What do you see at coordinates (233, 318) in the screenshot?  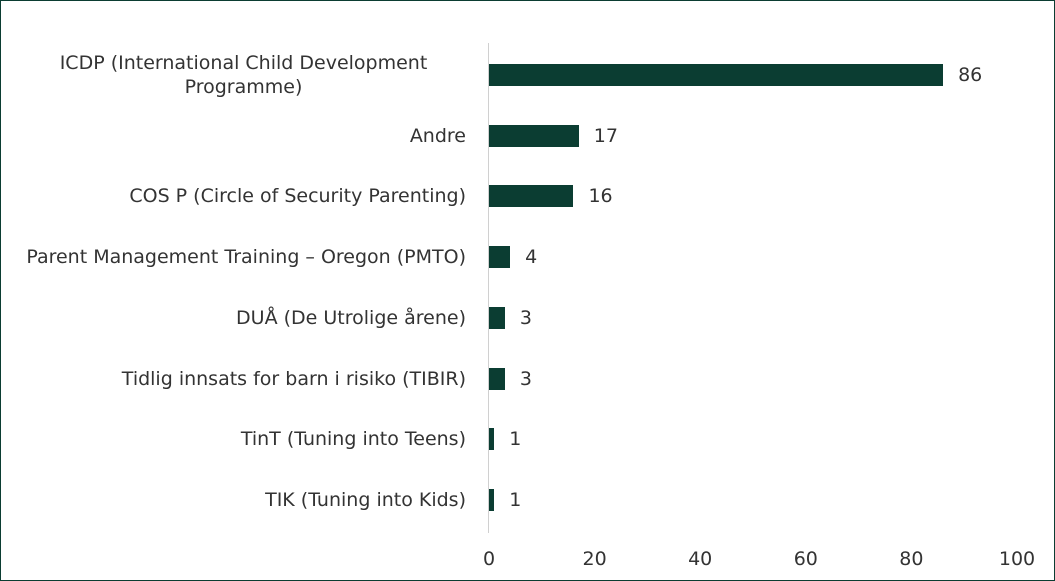 I see `category-label-box: DUÅ (De Utrolige årene)` at bounding box center [233, 318].